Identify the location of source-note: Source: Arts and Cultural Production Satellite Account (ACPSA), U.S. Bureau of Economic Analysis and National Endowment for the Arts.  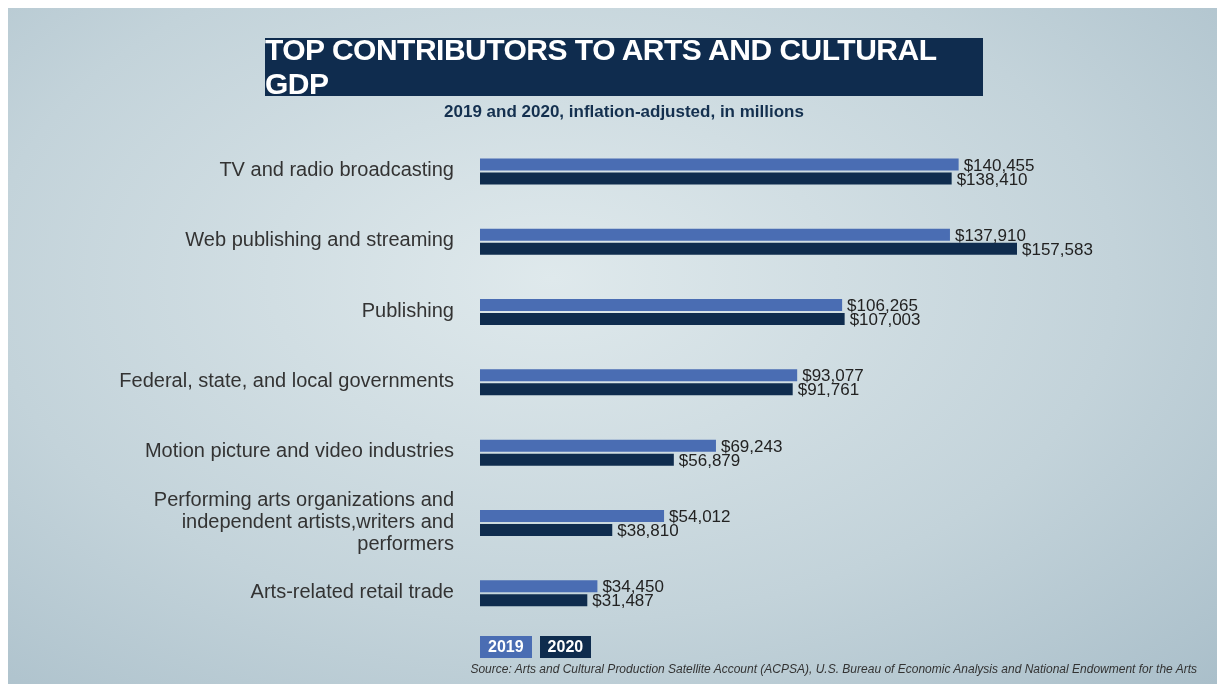
(833, 669).